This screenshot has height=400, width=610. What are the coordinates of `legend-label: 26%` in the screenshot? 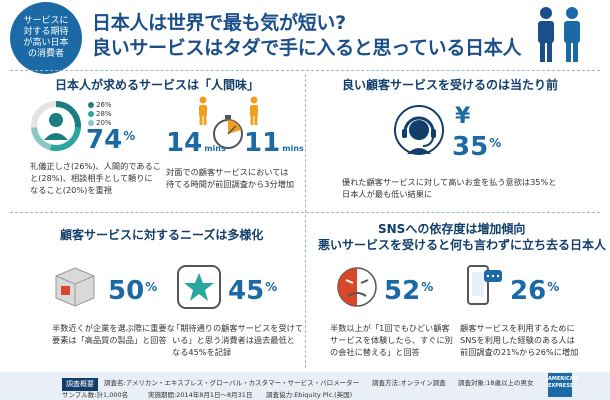 It's located at (104, 105).